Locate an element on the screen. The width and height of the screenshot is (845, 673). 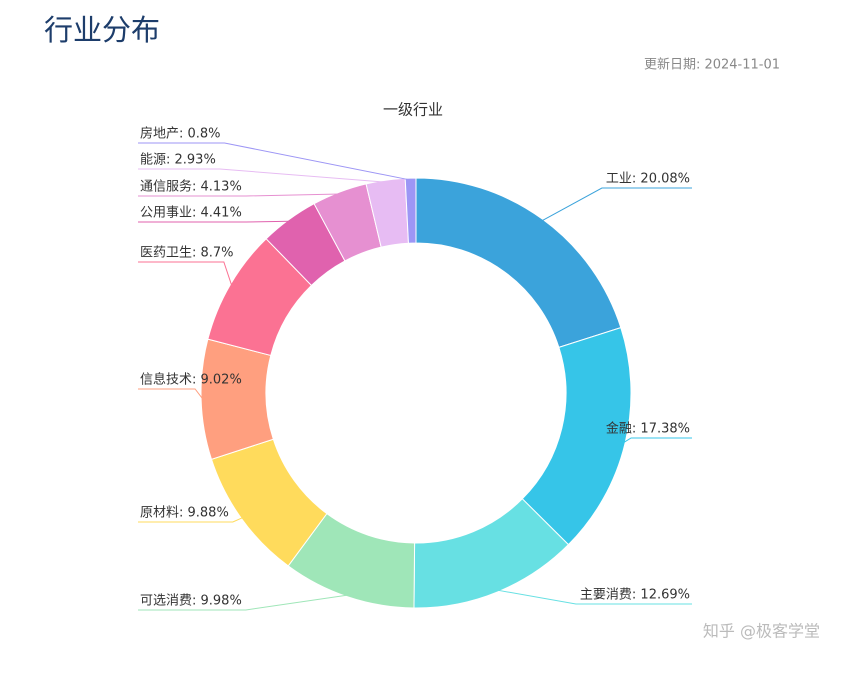
data-label: 信息技术: 9.02% is located at coordinates (191, 380).